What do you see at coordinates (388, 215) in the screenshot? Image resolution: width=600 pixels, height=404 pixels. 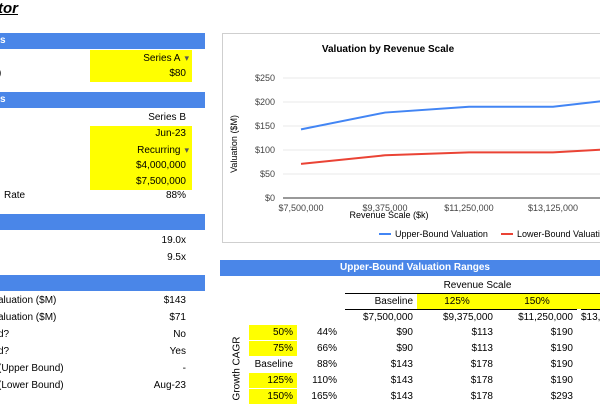 I see `x-axis-label: Revenue Scale ($k)` at bounding box center [388, 215].